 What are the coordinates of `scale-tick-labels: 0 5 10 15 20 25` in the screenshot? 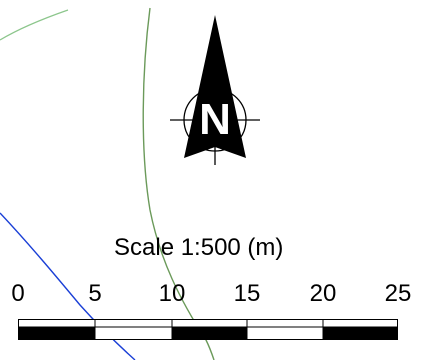 It's located at (223, 295).